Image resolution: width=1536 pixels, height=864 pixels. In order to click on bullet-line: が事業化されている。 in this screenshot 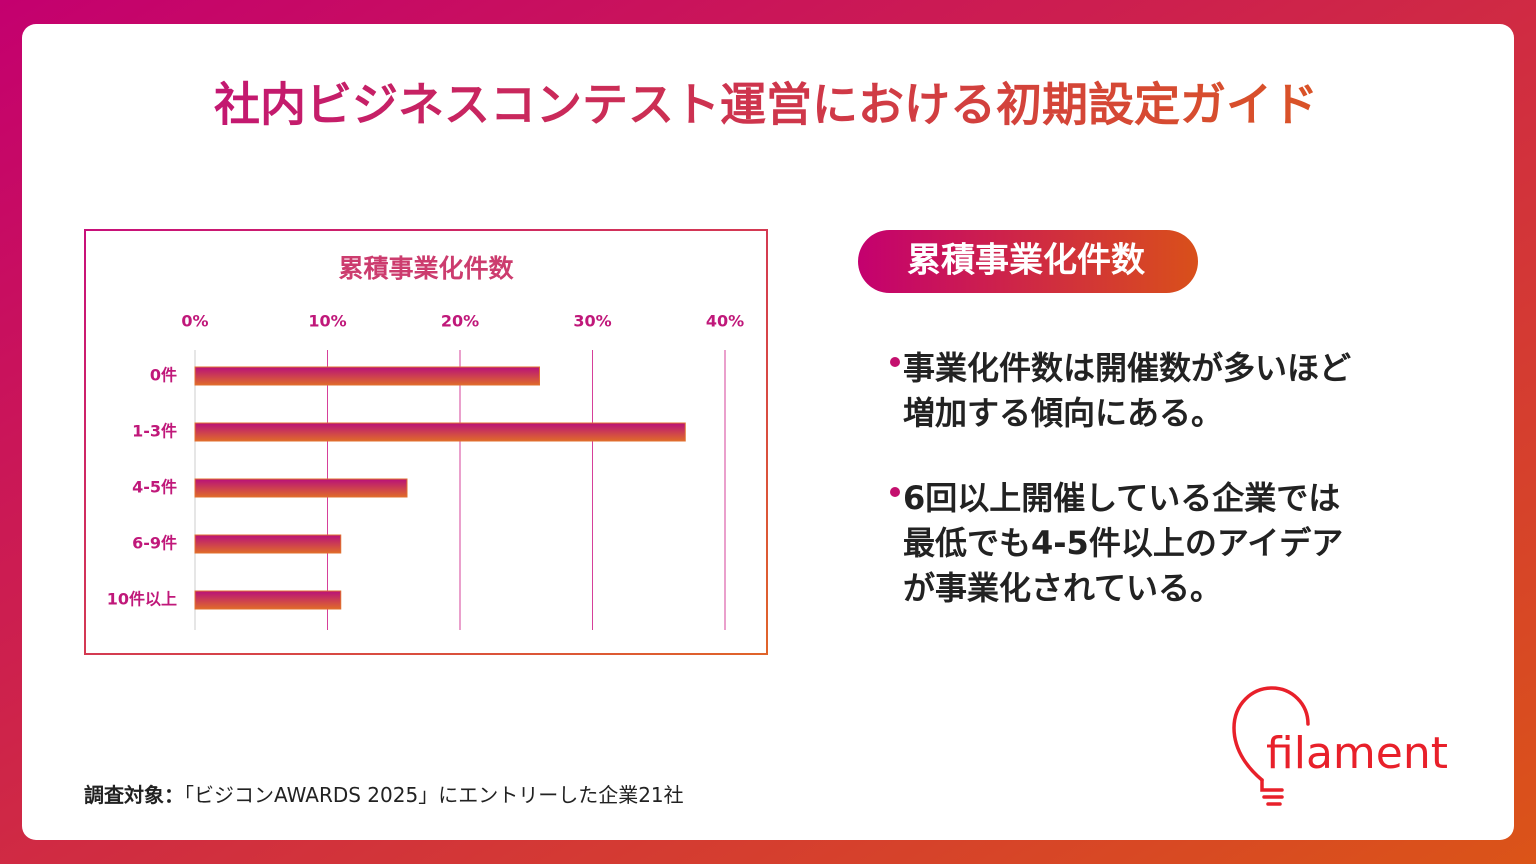, I will do `click(1062, 588)`.